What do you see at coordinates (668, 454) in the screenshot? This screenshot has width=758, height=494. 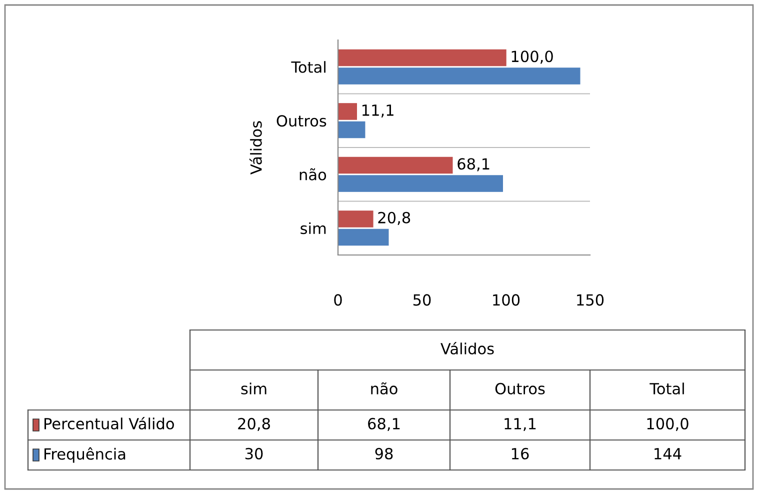 I see `text: 144` at bounding box center [668, 454].